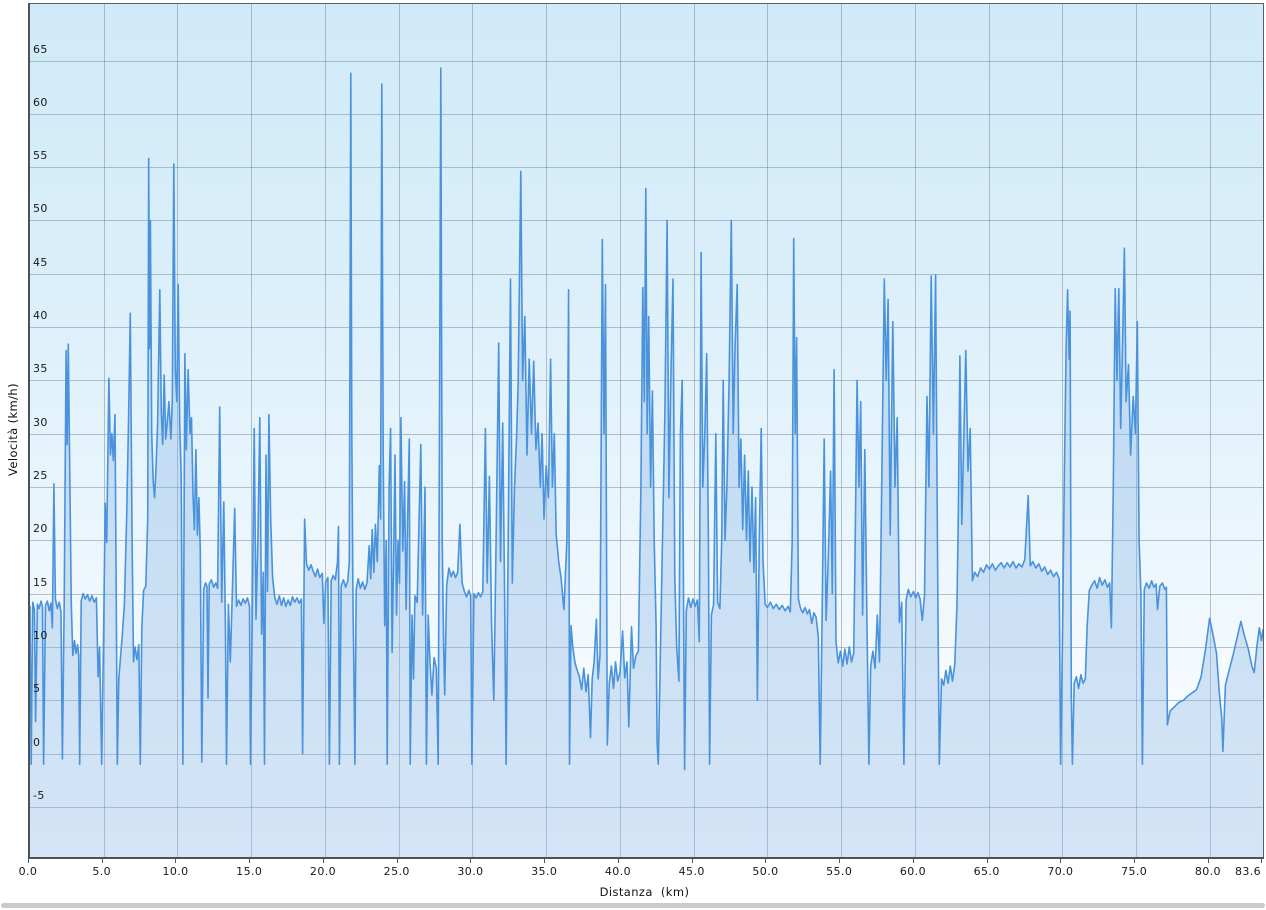 Image resolution: width=1266 pixels, height=910 pixels. I want to click on y-tick-label: 0, so click(37, 742).